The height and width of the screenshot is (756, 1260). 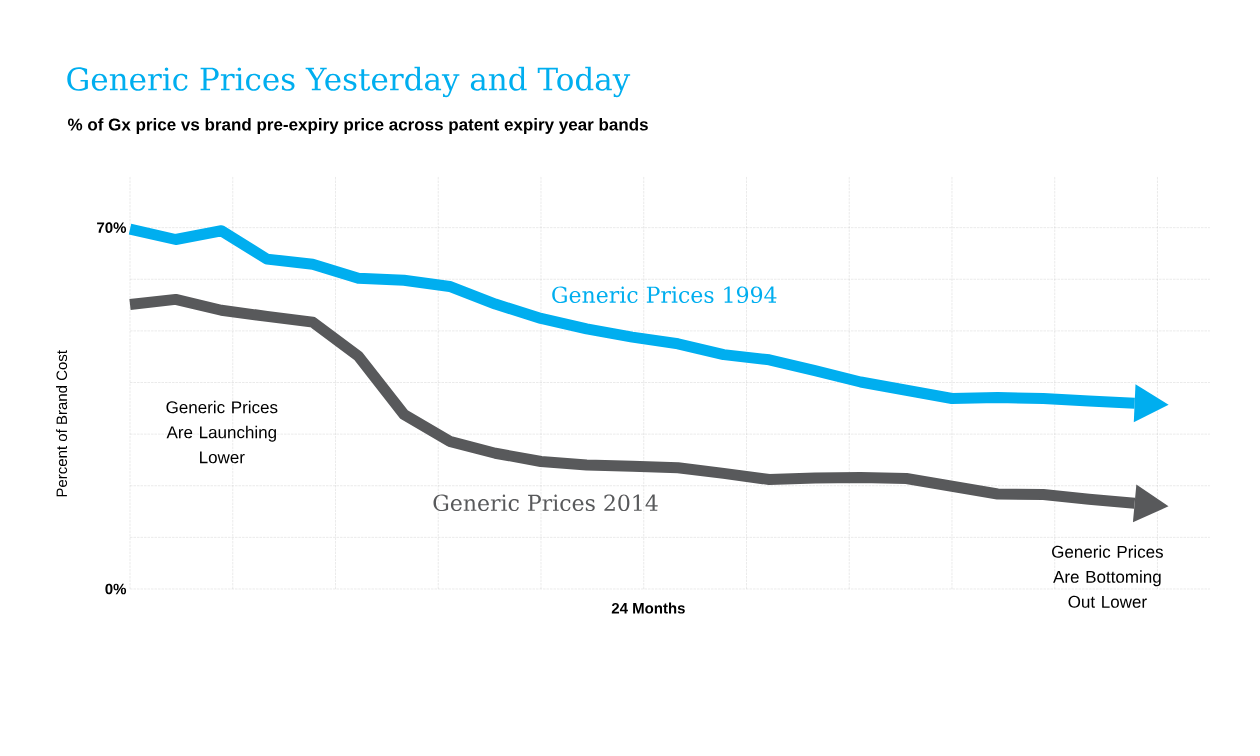 What do you see at coordinates (664, 295) in the screenshot?
I see `series-label: Generic Prices 1994` at bounding box center [664, 295].